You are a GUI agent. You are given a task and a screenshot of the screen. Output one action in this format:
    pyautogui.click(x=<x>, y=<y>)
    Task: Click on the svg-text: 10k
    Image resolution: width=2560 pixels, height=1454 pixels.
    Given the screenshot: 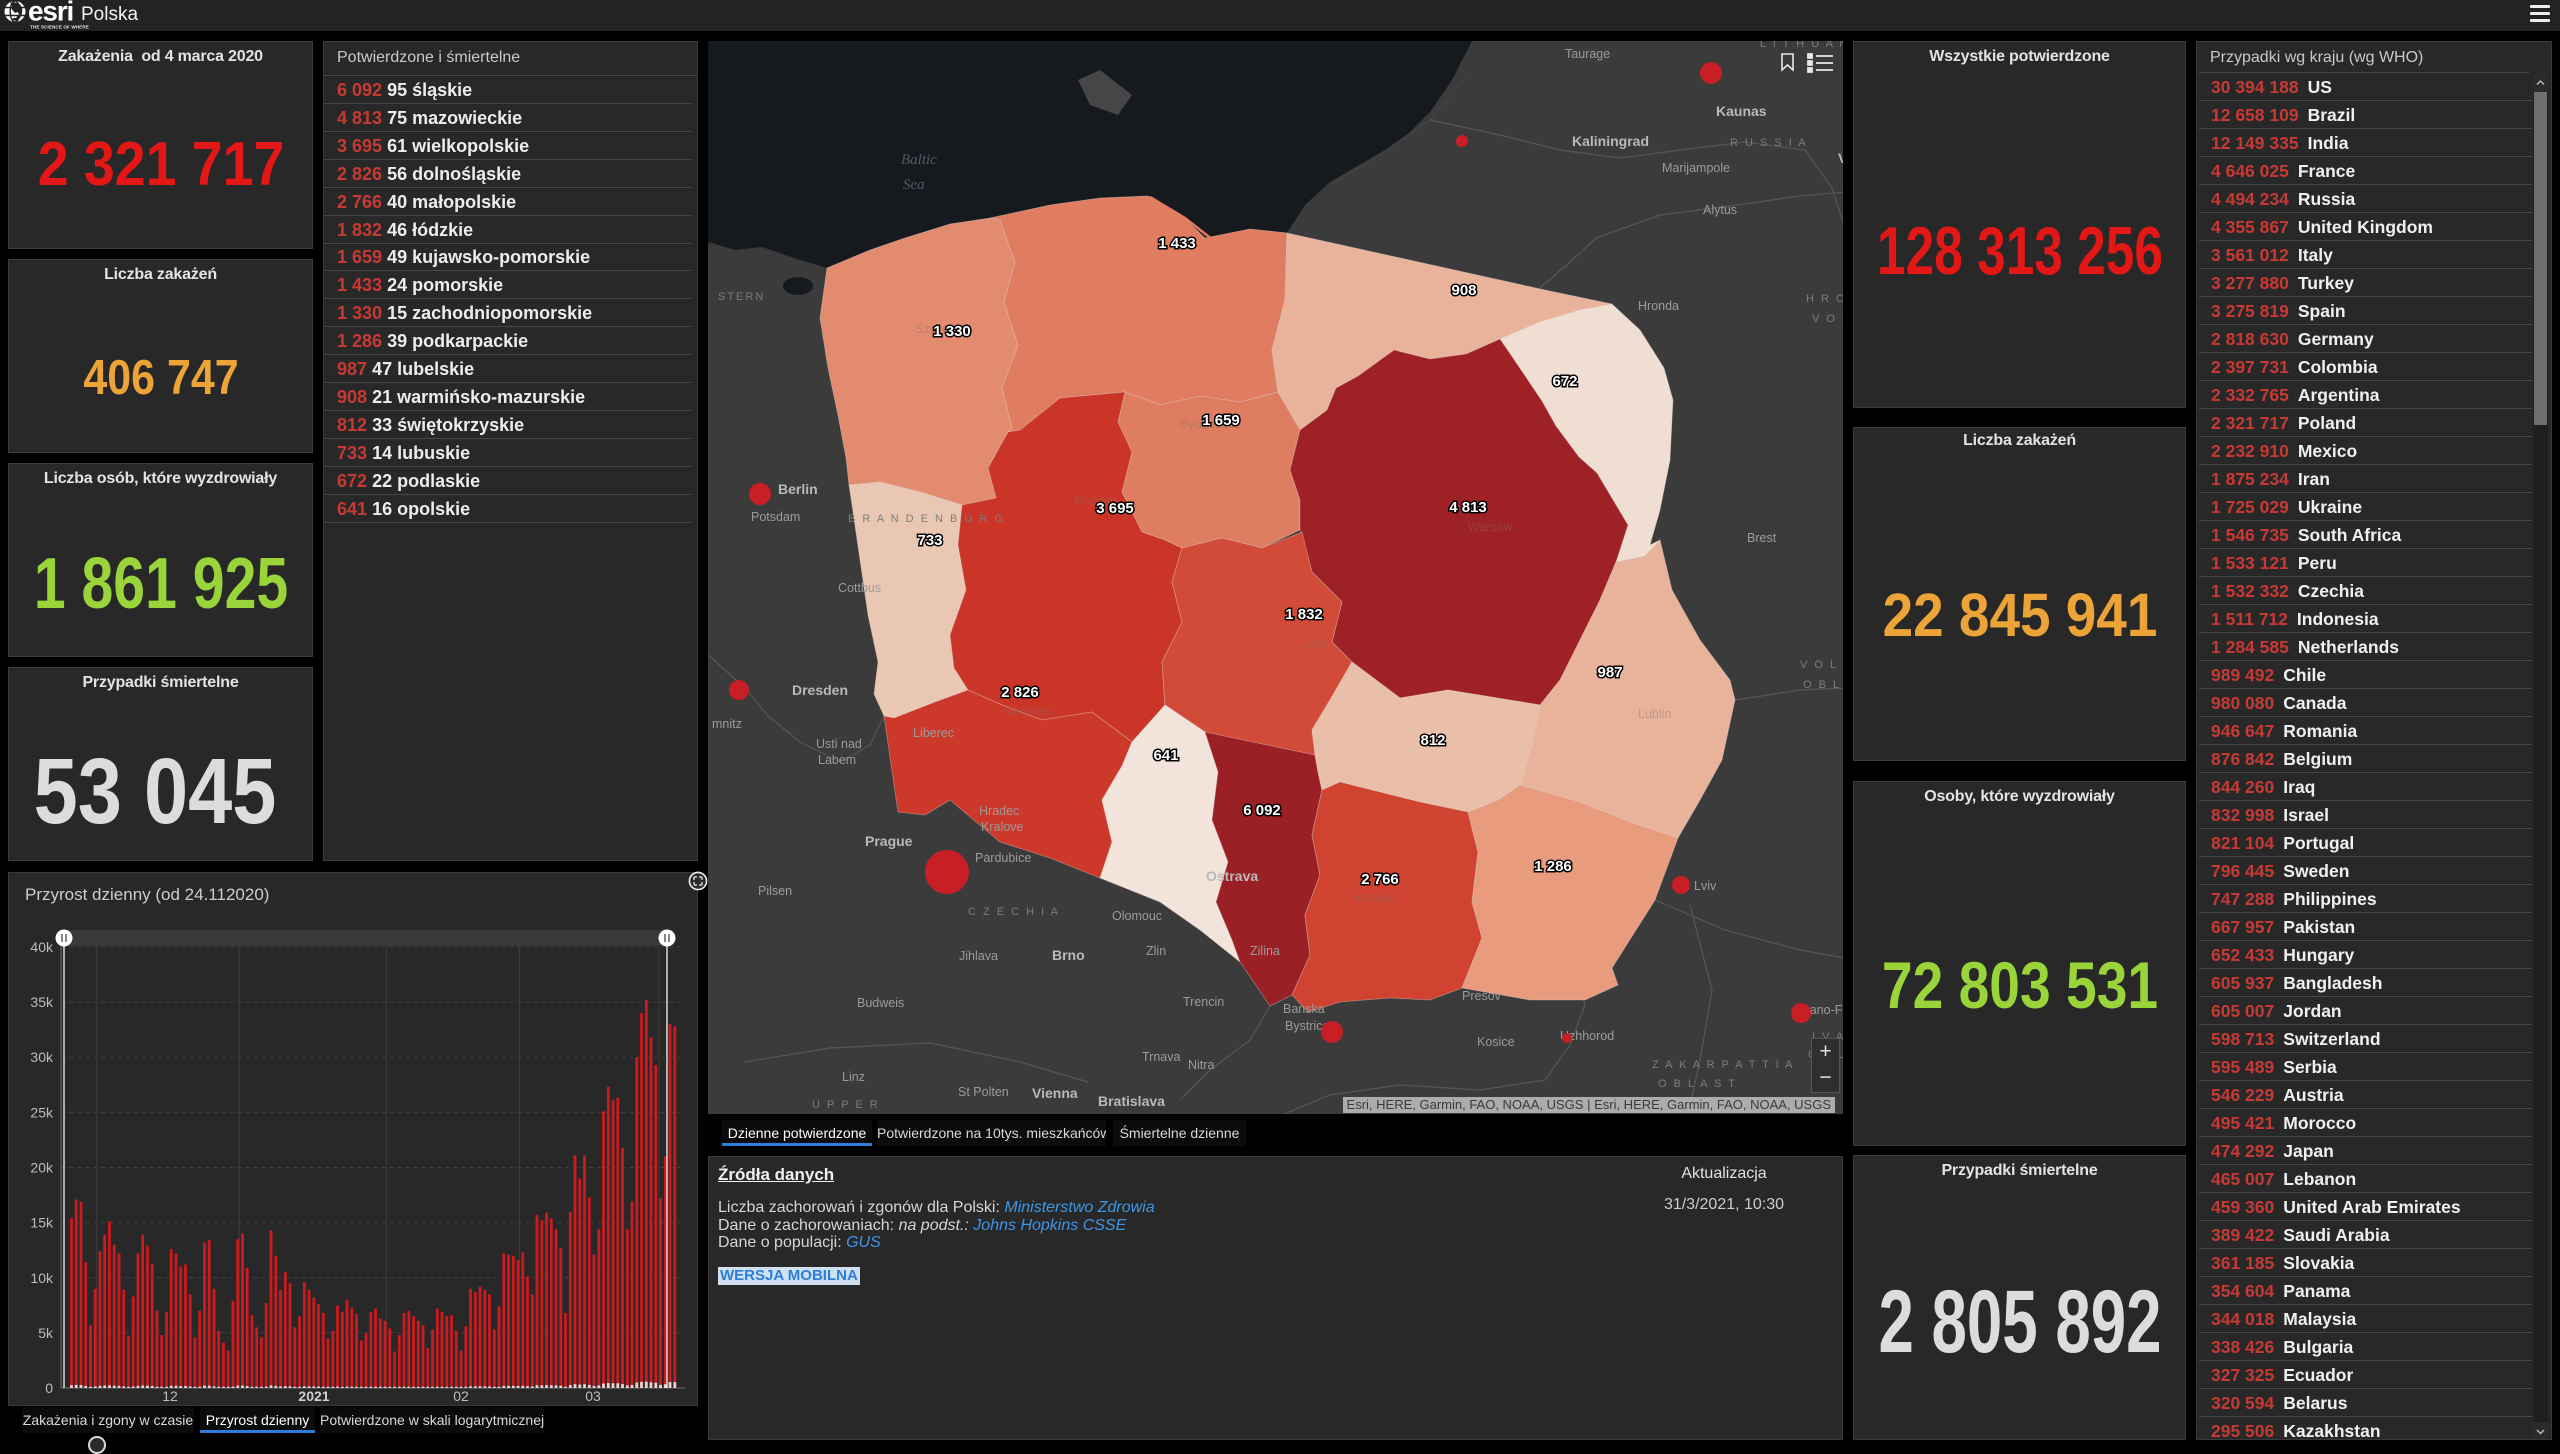 What is the action you would take?
    pyautogui.click(x=42, y=1278)
    